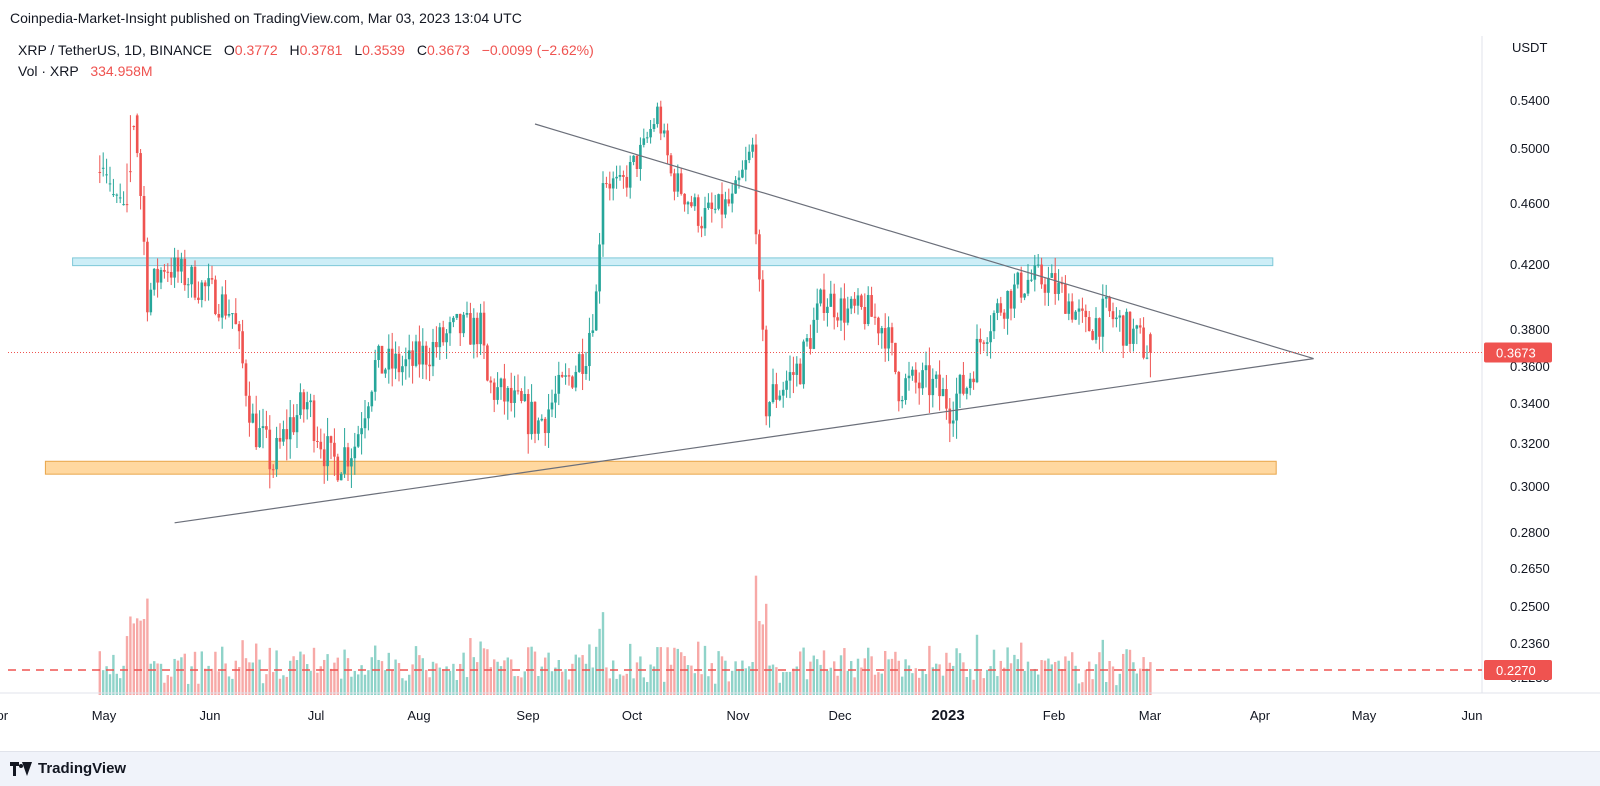 Image resolution: width=1600 pixels, height=786 pixels. I want to click on price-tick-label: 0.3000, so click(1530, 486).